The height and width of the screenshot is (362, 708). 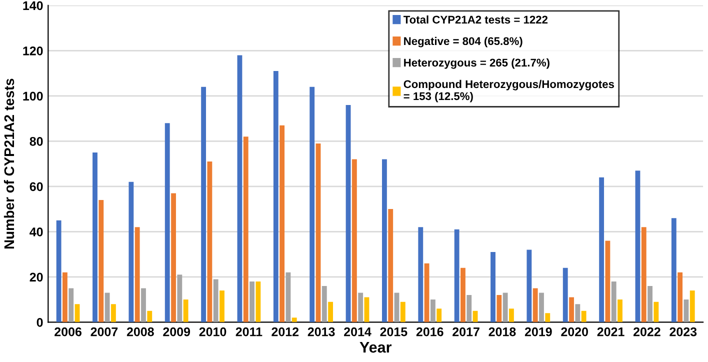 I want to click on legend-label: Total CYP21A2 tests = 1222, so click(x=475, y=19).